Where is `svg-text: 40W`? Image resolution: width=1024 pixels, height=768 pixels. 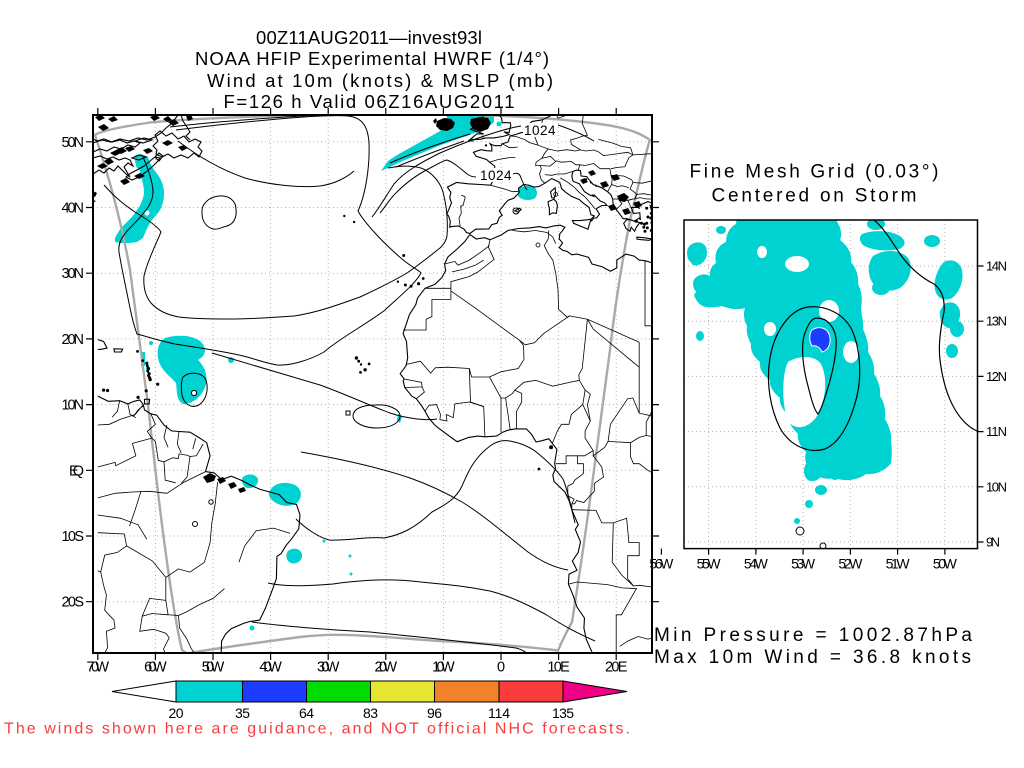 svg-text: 40W is located at coordinates (270, 668).